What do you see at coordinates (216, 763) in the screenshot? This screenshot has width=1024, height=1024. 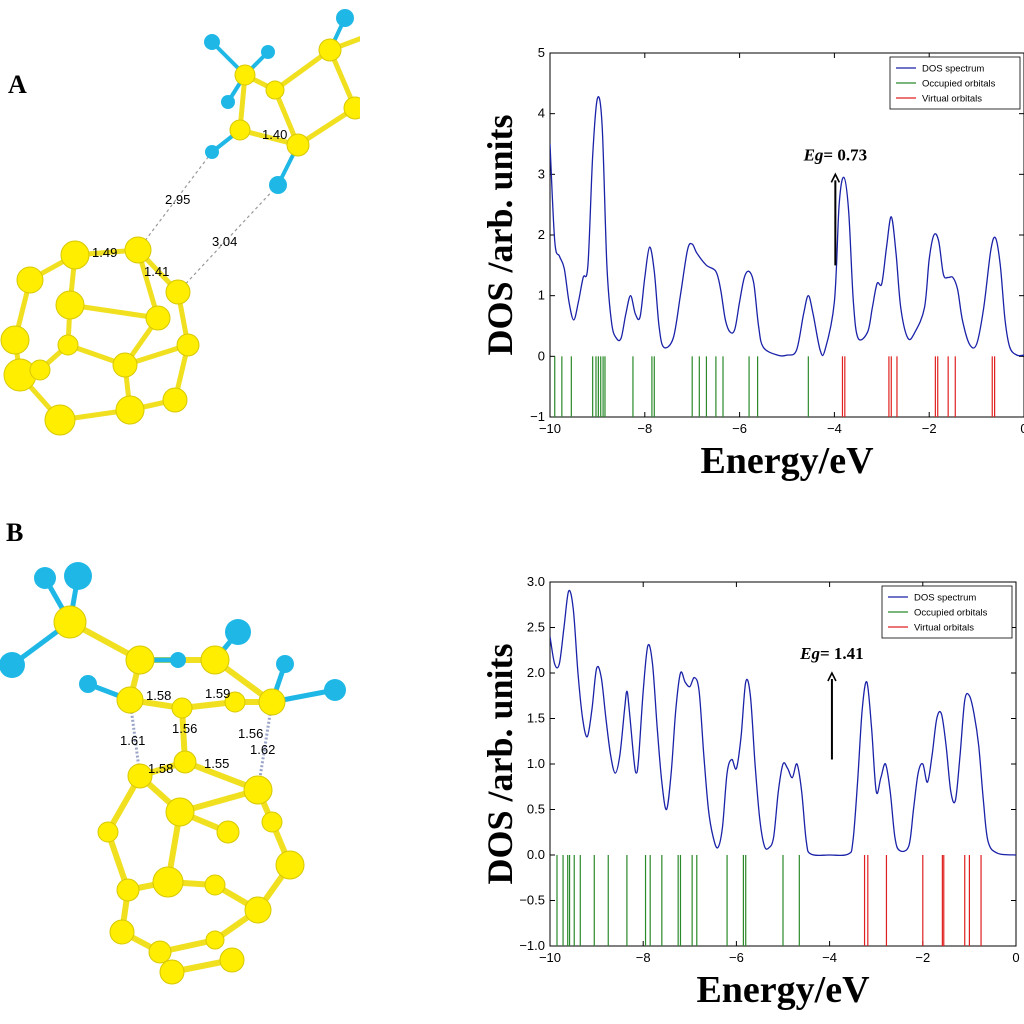 I see `bond-label-b-8: 1.55` at bounding box center [216, 763].